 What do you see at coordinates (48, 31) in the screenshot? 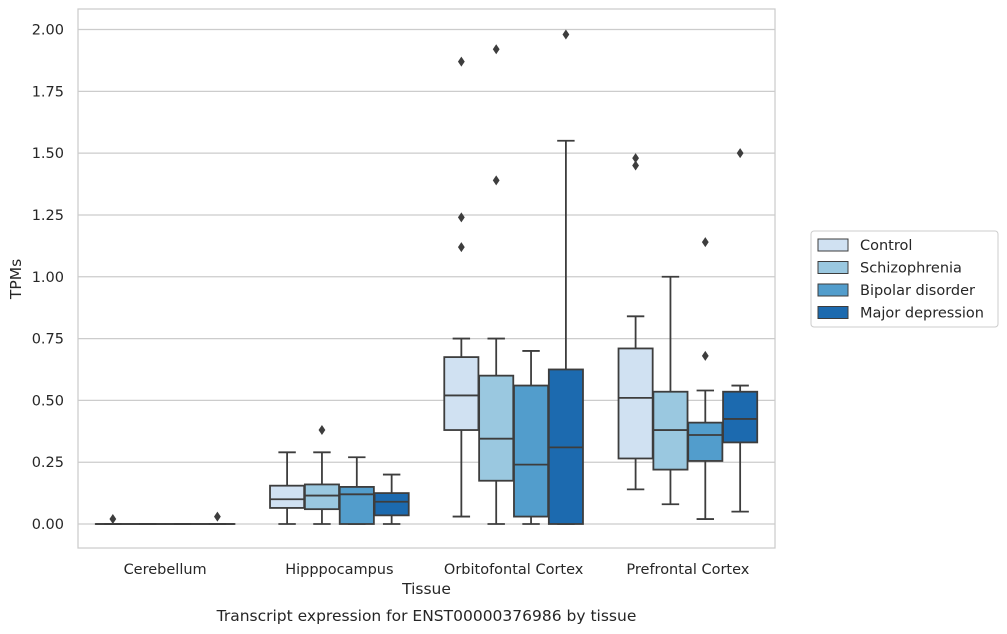
I see `y-tick-label: 2.00` at bounding box center [48, 31].